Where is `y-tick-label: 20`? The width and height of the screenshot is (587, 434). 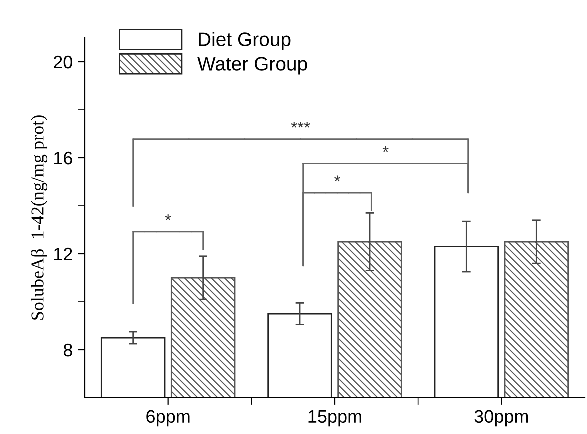
y-tick-label: 20 is located at coordinates (63, 62).